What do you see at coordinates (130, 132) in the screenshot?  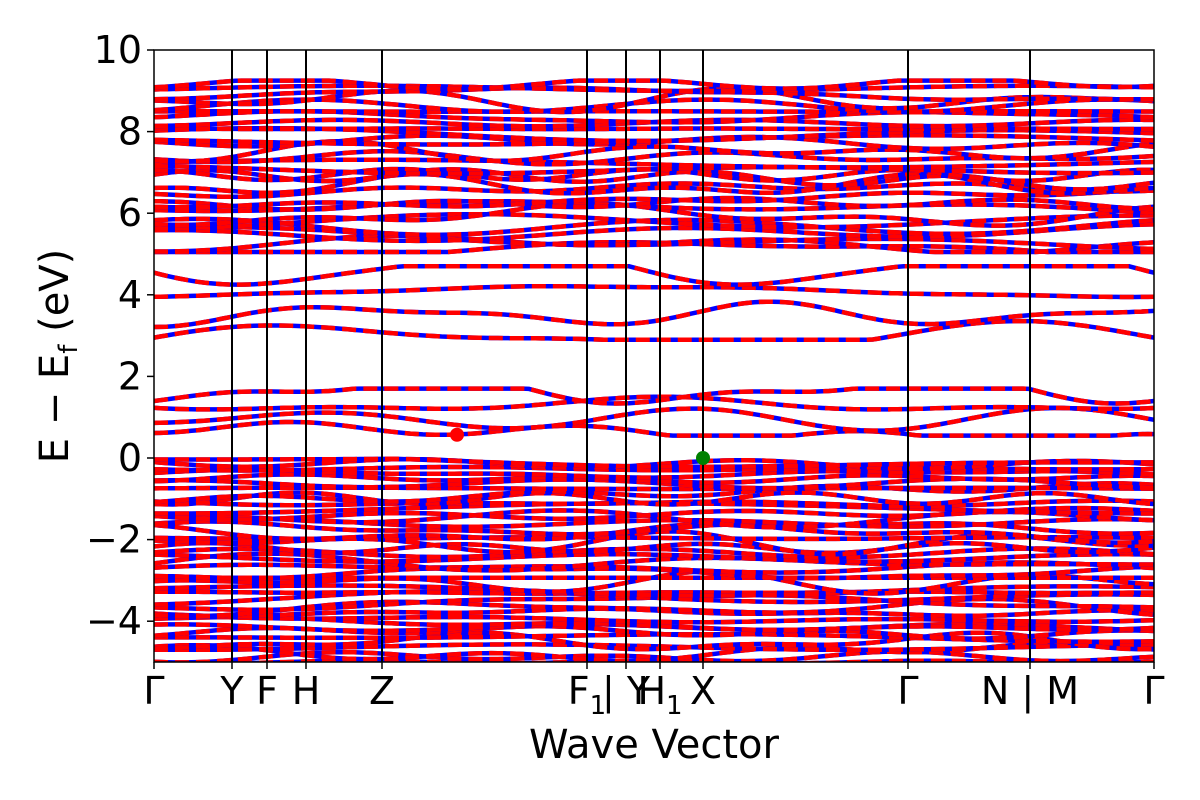 I see `y-tick-label-6: 8` at bounding box center [130, 132].